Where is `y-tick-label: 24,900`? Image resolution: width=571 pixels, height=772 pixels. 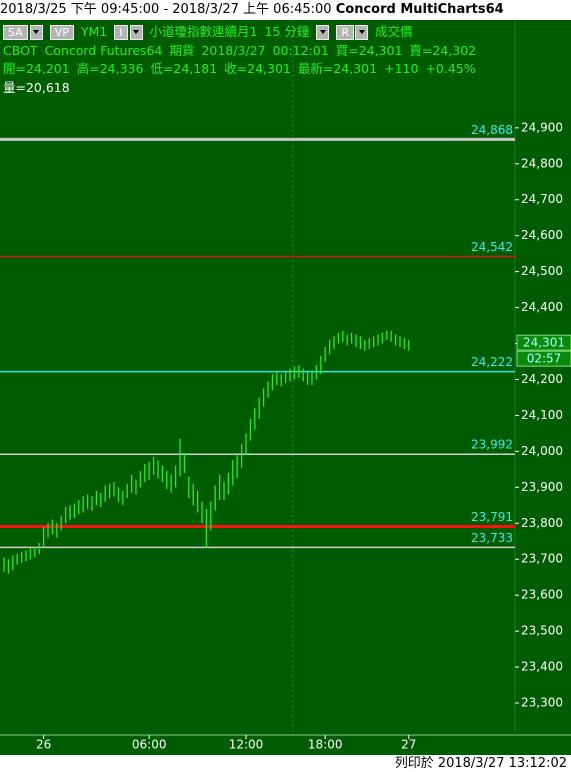 y-tick-label: 24,900 is located at coordinates (542, 127).